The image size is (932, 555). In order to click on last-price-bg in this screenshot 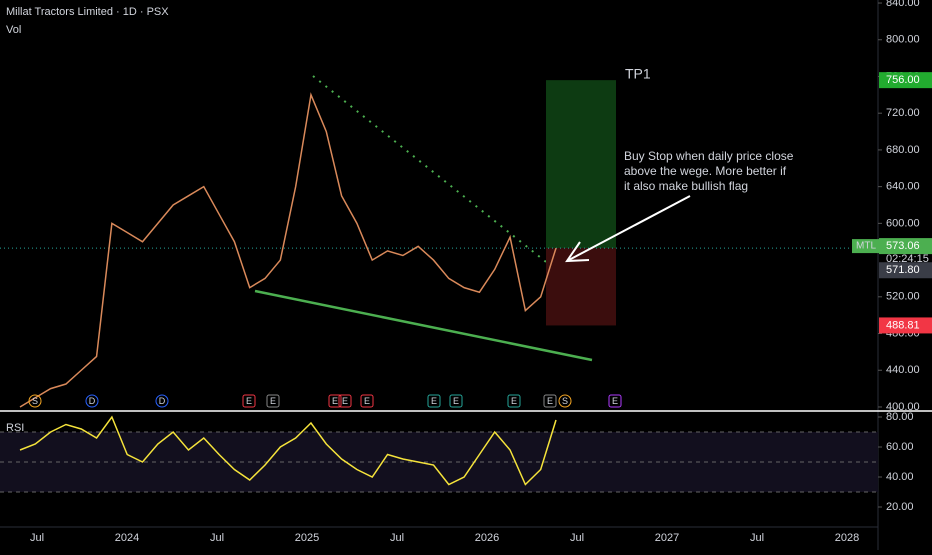, I will do `click(905, 246)`.